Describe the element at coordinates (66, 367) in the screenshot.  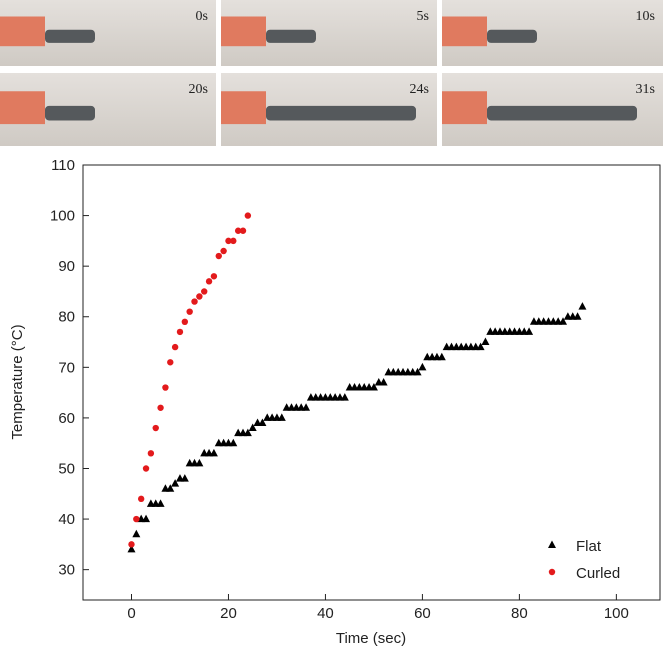
I see `y-tick-label: 70` at that location.